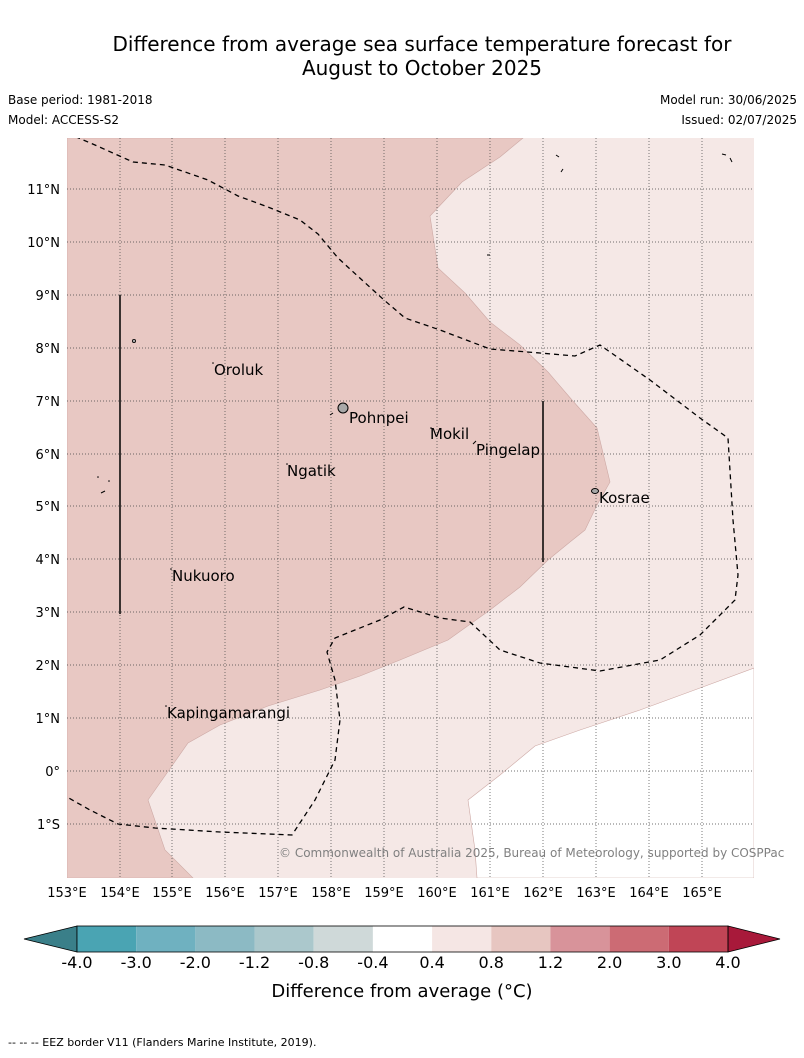 The height and width of the screenshot is (1058, 804). What do you see at coordinates (437, 893) in the screenshot?
I see `lon-tick-label: 160°E` at bounding box center [437, 893].